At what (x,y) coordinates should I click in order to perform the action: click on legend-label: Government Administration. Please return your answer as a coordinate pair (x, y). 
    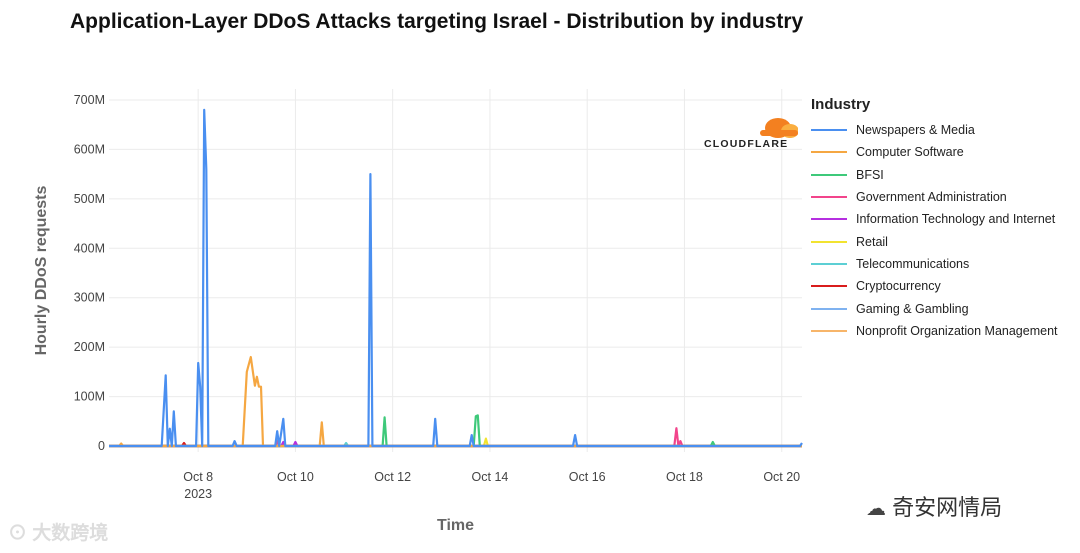
    Looking at the image, I should click on (931, 197).